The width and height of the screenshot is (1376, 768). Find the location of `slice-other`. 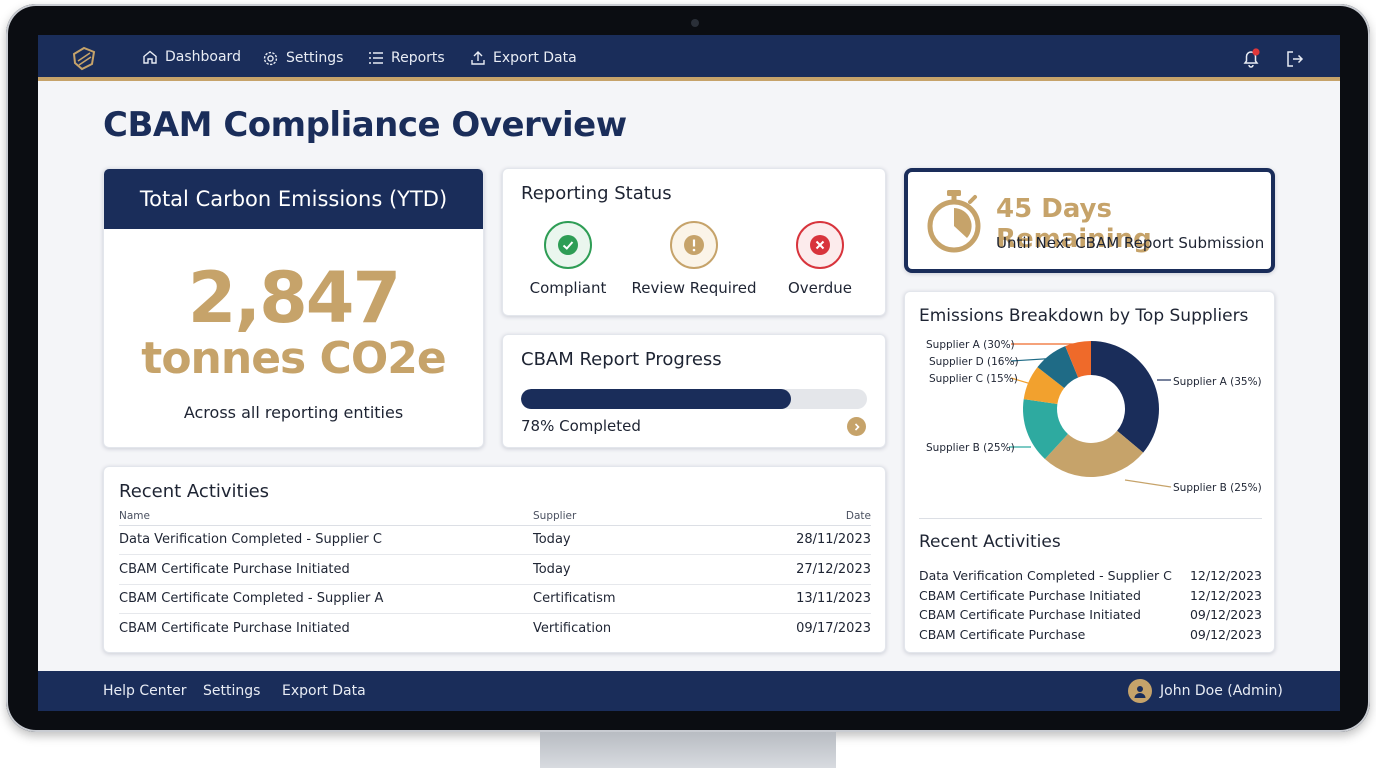

slice-other is located at coordinates (1078, 359).